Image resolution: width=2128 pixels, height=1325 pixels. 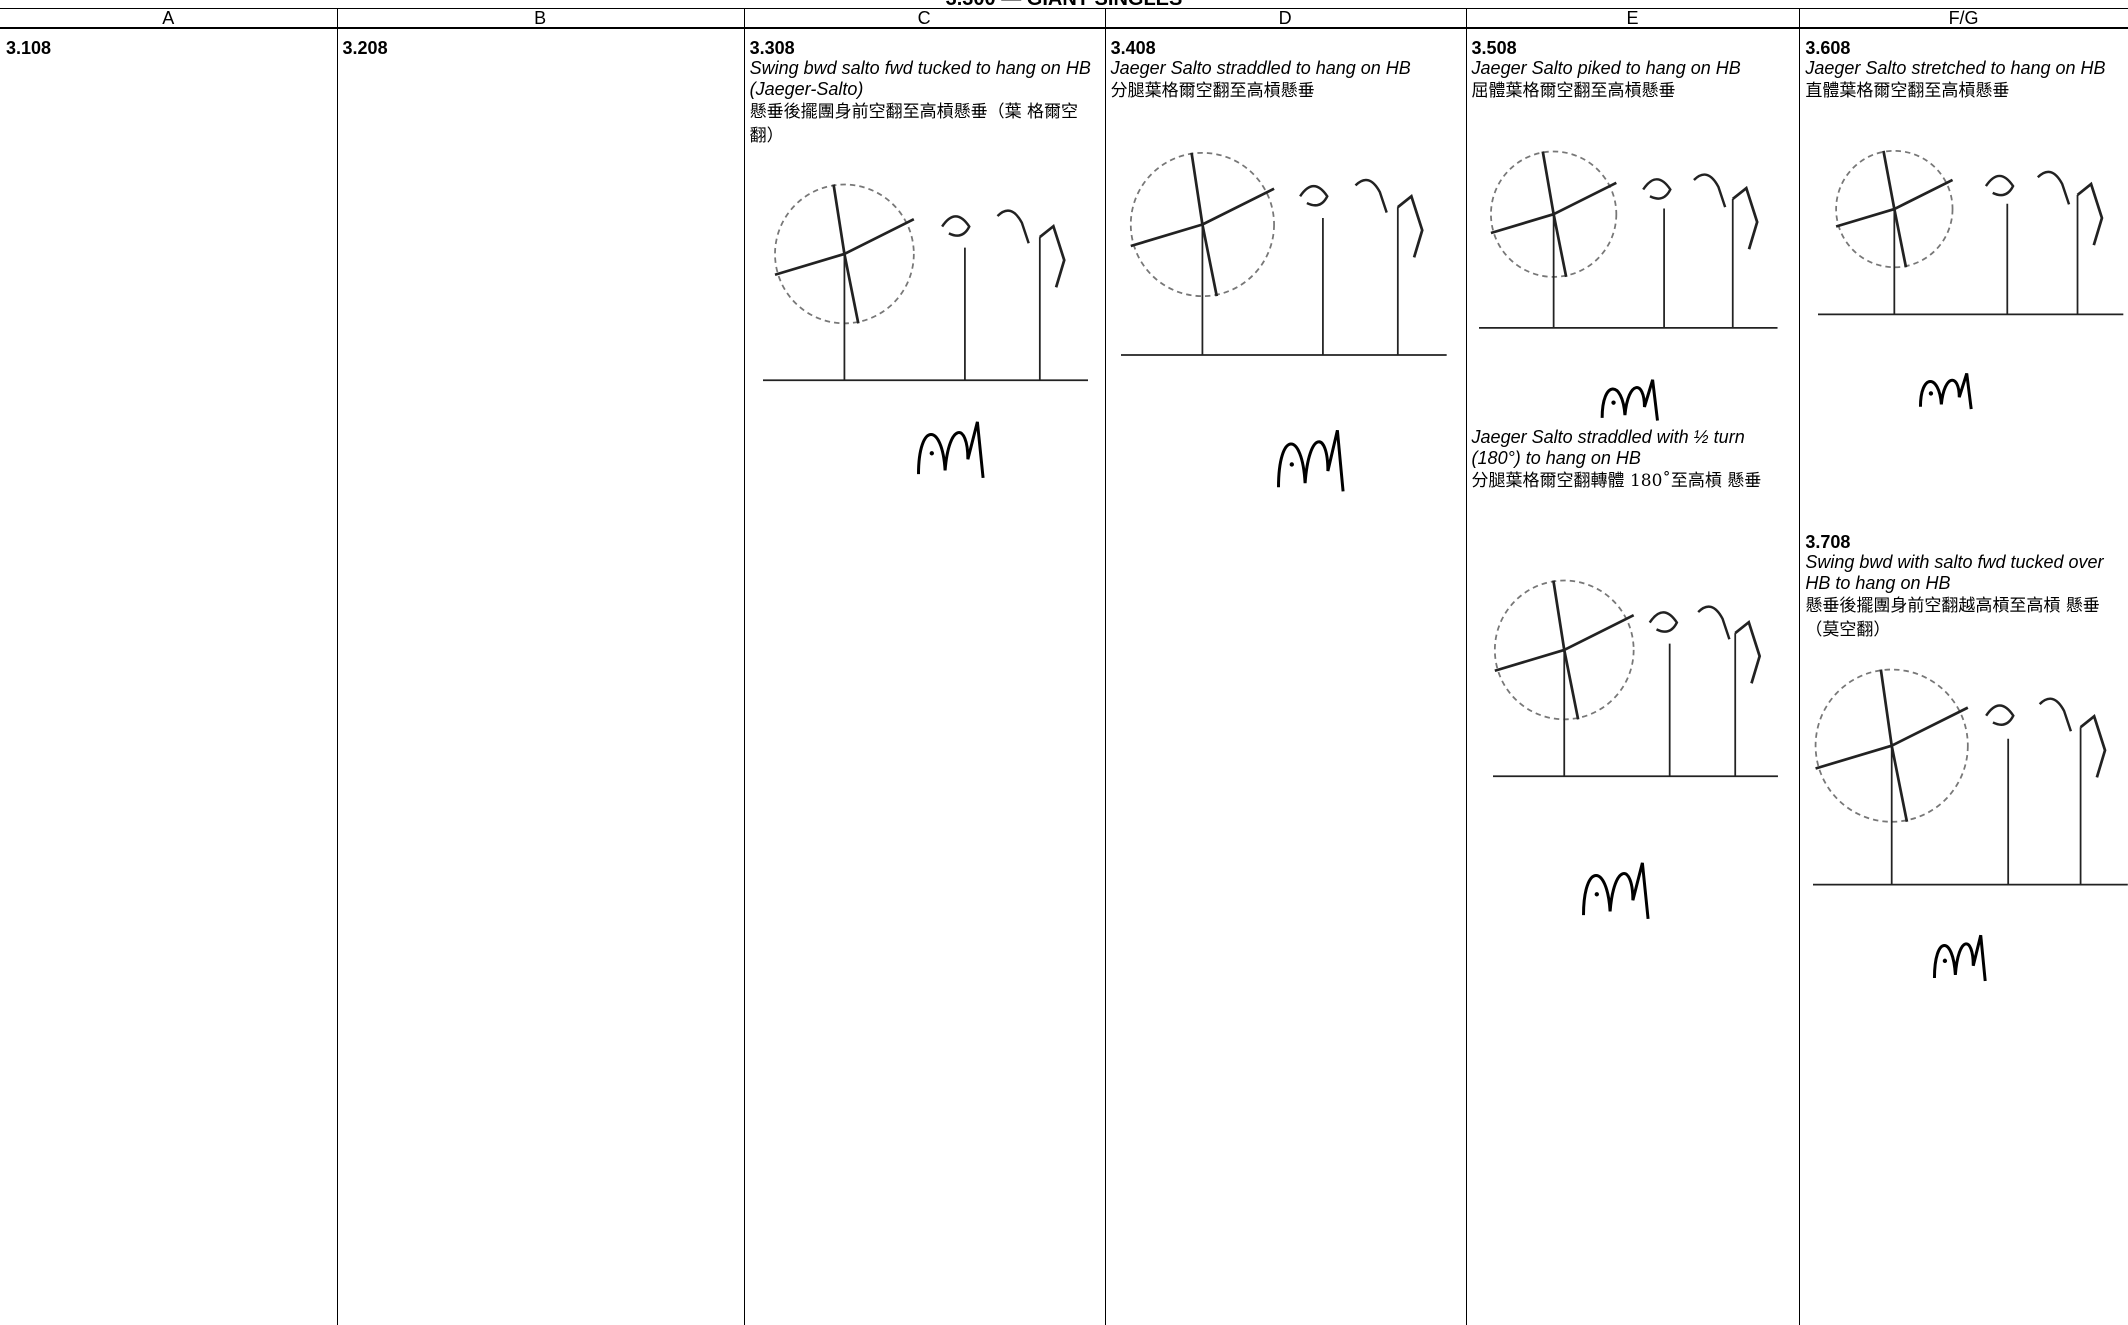 I want to click on name-zh: 屈體葉格爾空翻至高槓懸垂, so click(x=1573, y=90).